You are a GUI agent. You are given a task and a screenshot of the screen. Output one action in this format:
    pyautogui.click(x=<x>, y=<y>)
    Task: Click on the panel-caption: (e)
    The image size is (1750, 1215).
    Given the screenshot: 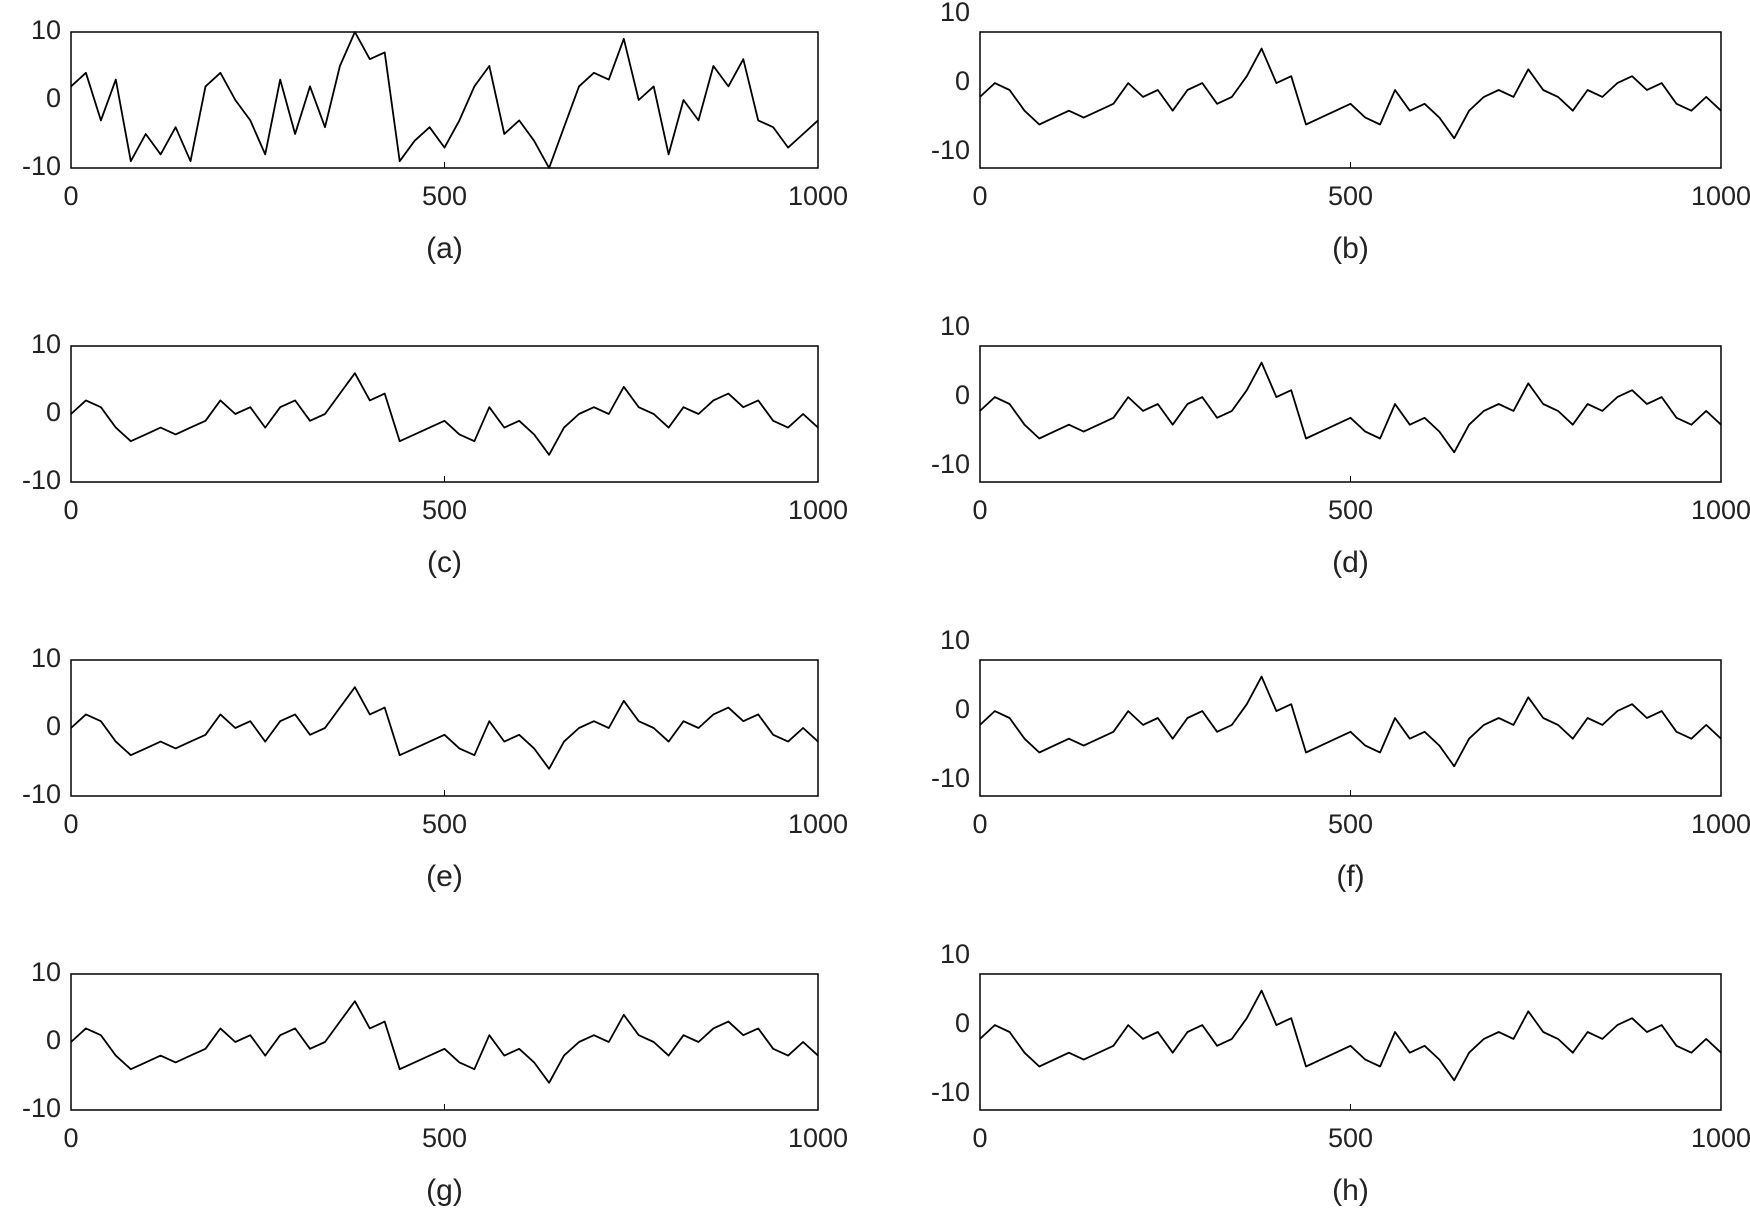 What is the action you would take?
    pyautogui.click(x=444, y=876)
    